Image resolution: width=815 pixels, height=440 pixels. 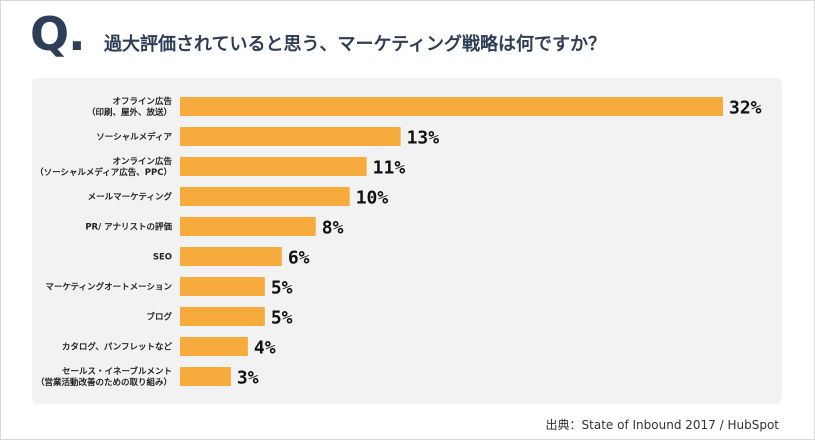 What do you see at coordinates (103, 167) in the screenshot?
I see `category-label-2: オンライン広告（ソーシャルメディア広告、PPC）` at bounding box center [103, 167].